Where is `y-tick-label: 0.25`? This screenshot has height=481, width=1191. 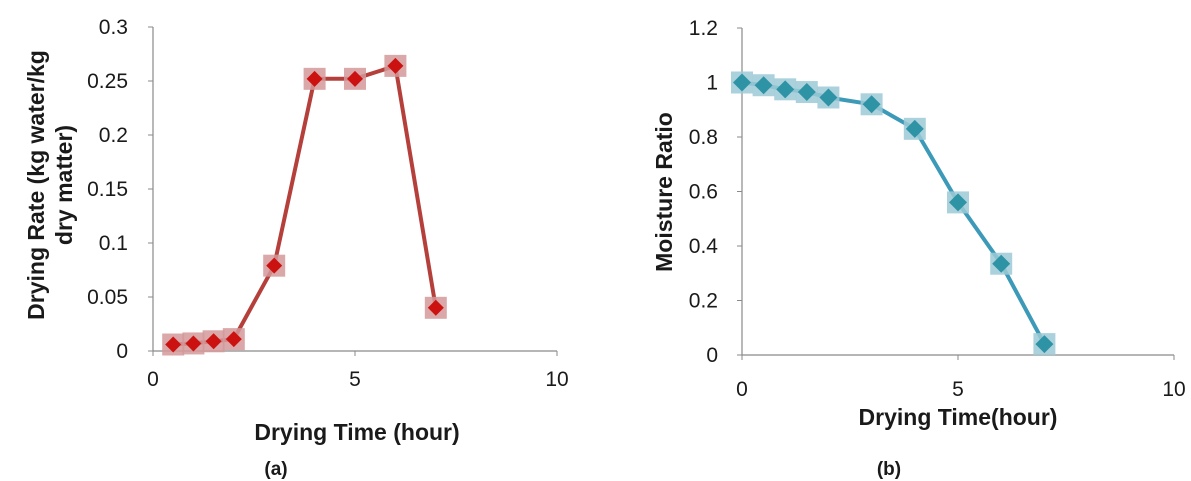 y-tick-label: 0.25 is located at coordinates (107, 81).